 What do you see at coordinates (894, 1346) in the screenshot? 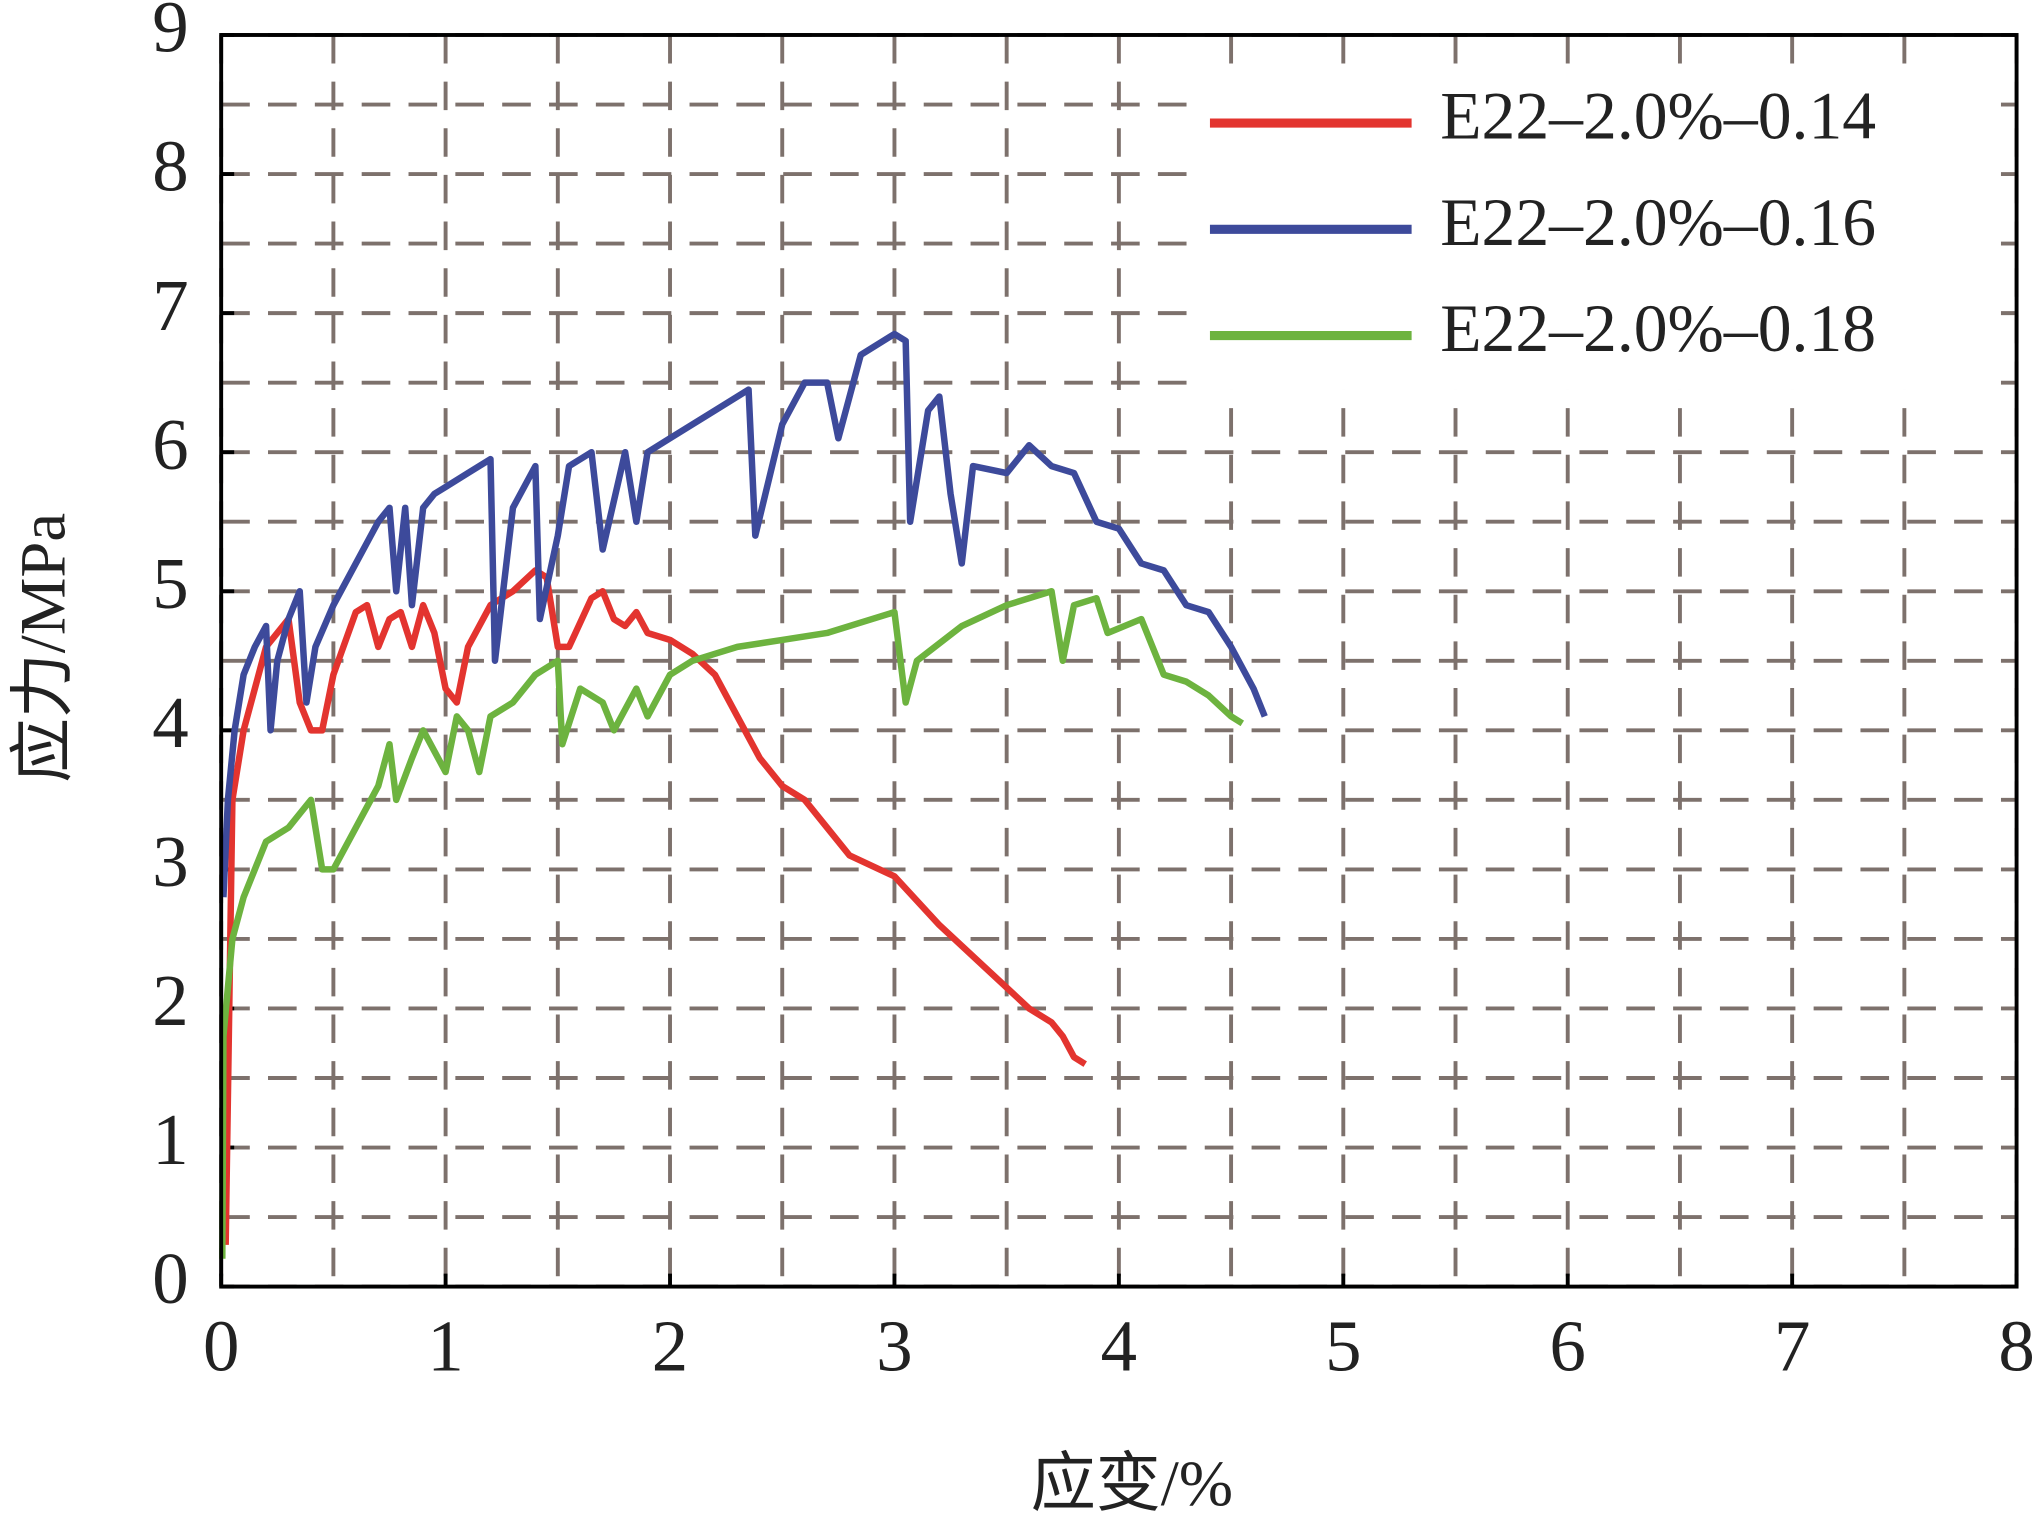
I see `x-tick-label: 3` at bounding box center [894, 1346].